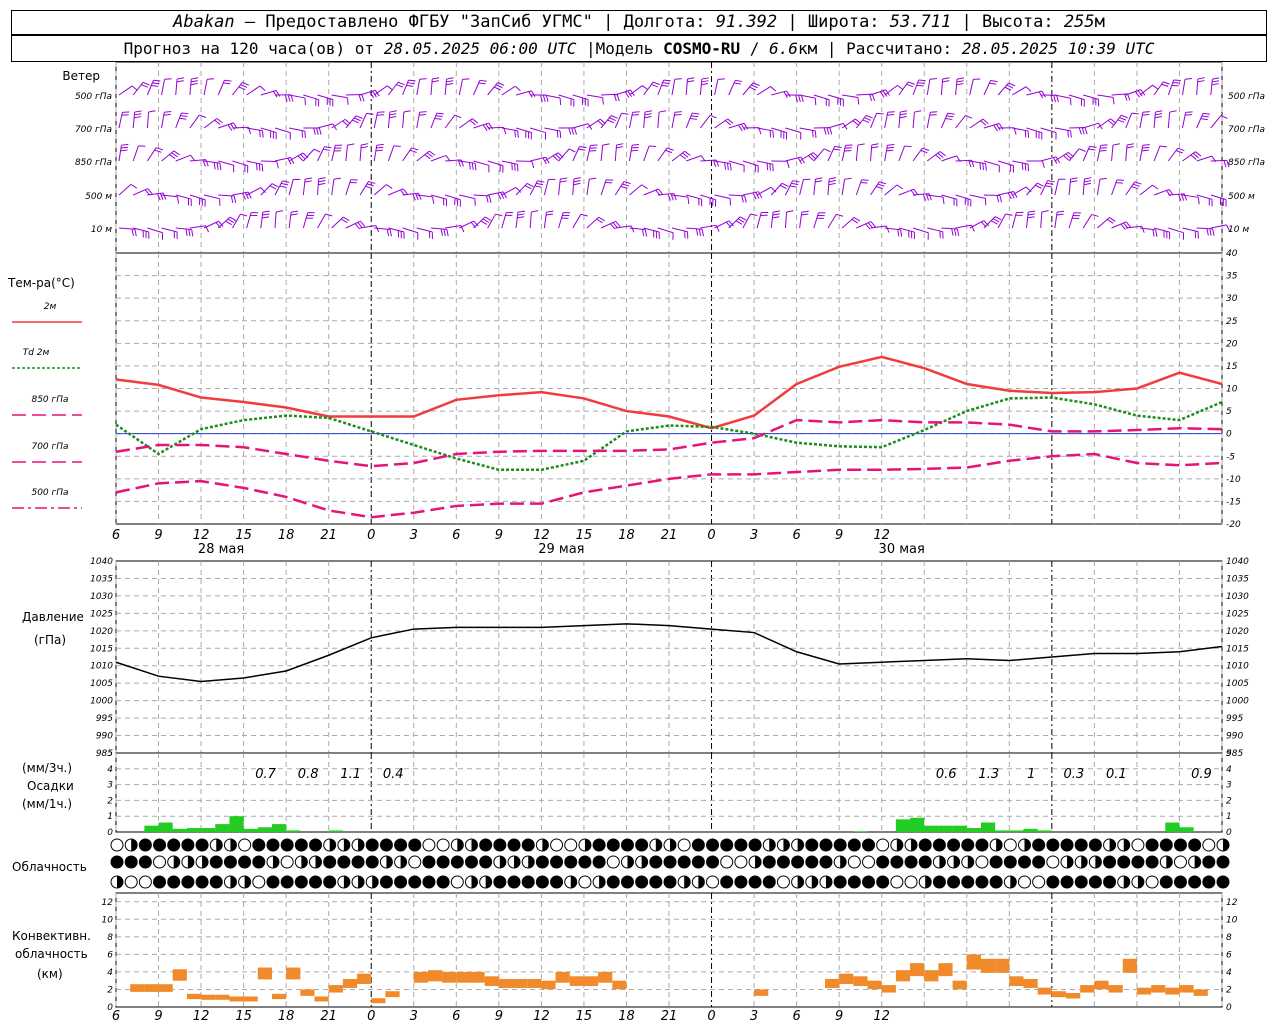 The height and width of the screenshot is (1024, 1280). I want to click on temp-xtick: 21, so click(669, 535).